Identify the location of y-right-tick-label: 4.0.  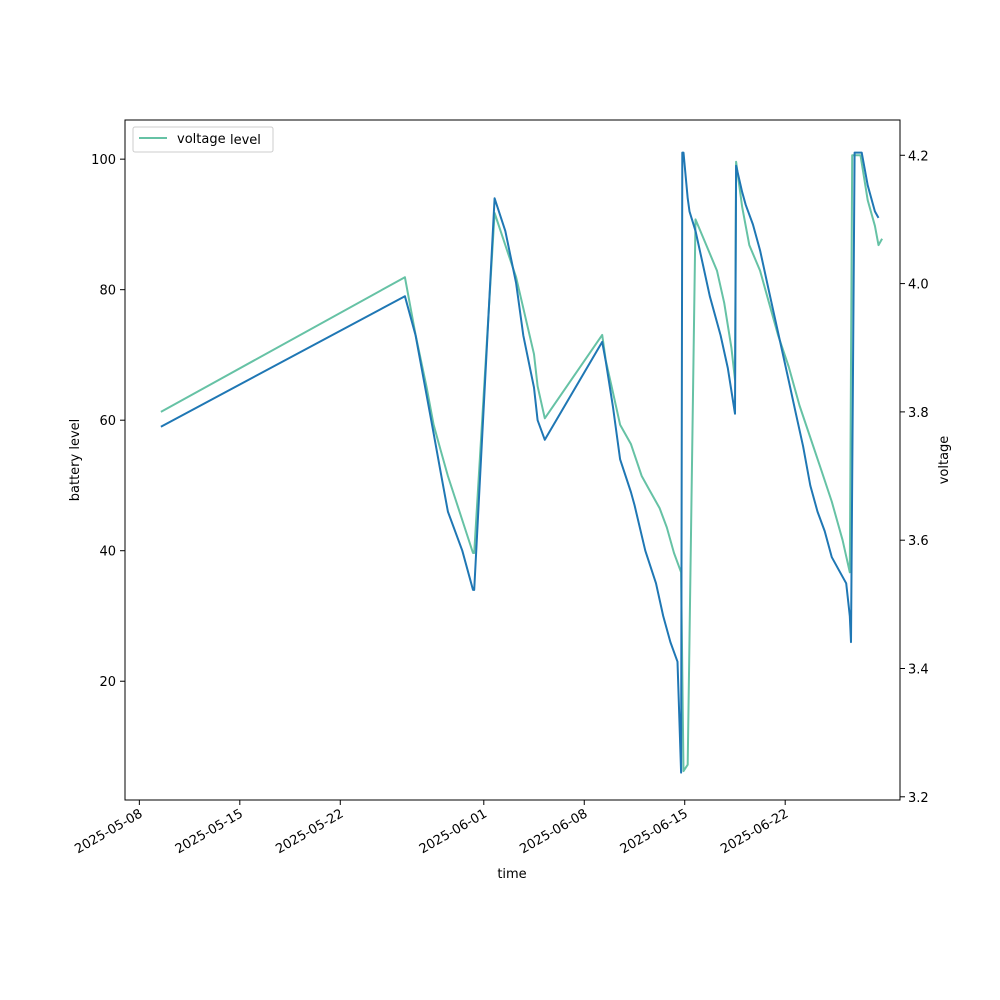
(918, 285).